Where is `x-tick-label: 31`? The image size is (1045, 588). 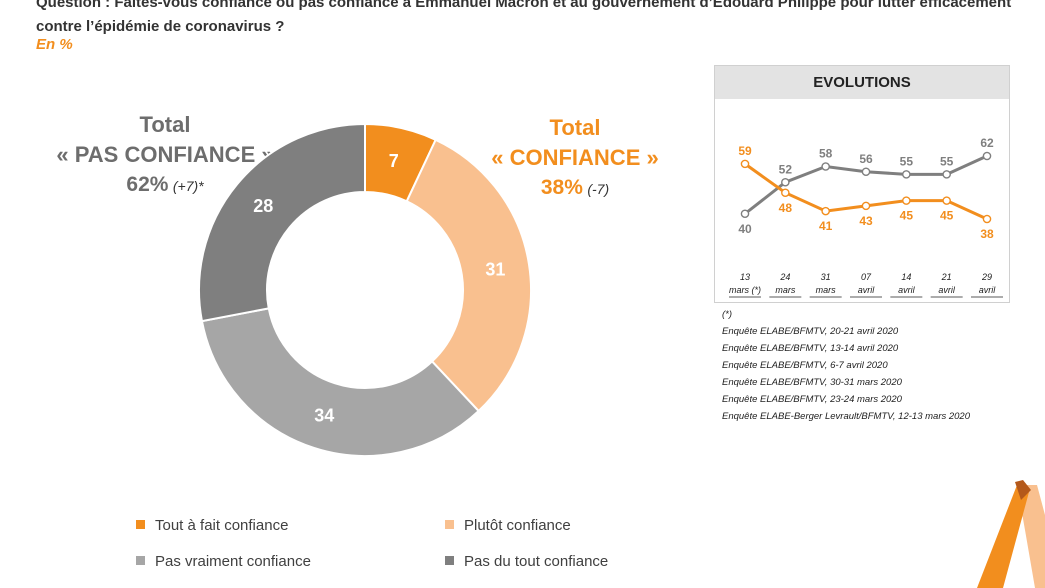
x-tick-label: 31 is located at coordinates (826, 277).